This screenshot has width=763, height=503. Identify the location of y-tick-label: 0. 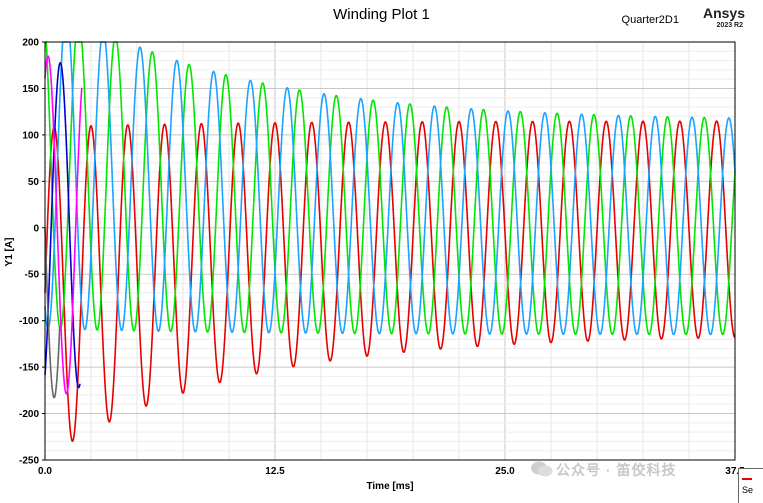
(36, 228).